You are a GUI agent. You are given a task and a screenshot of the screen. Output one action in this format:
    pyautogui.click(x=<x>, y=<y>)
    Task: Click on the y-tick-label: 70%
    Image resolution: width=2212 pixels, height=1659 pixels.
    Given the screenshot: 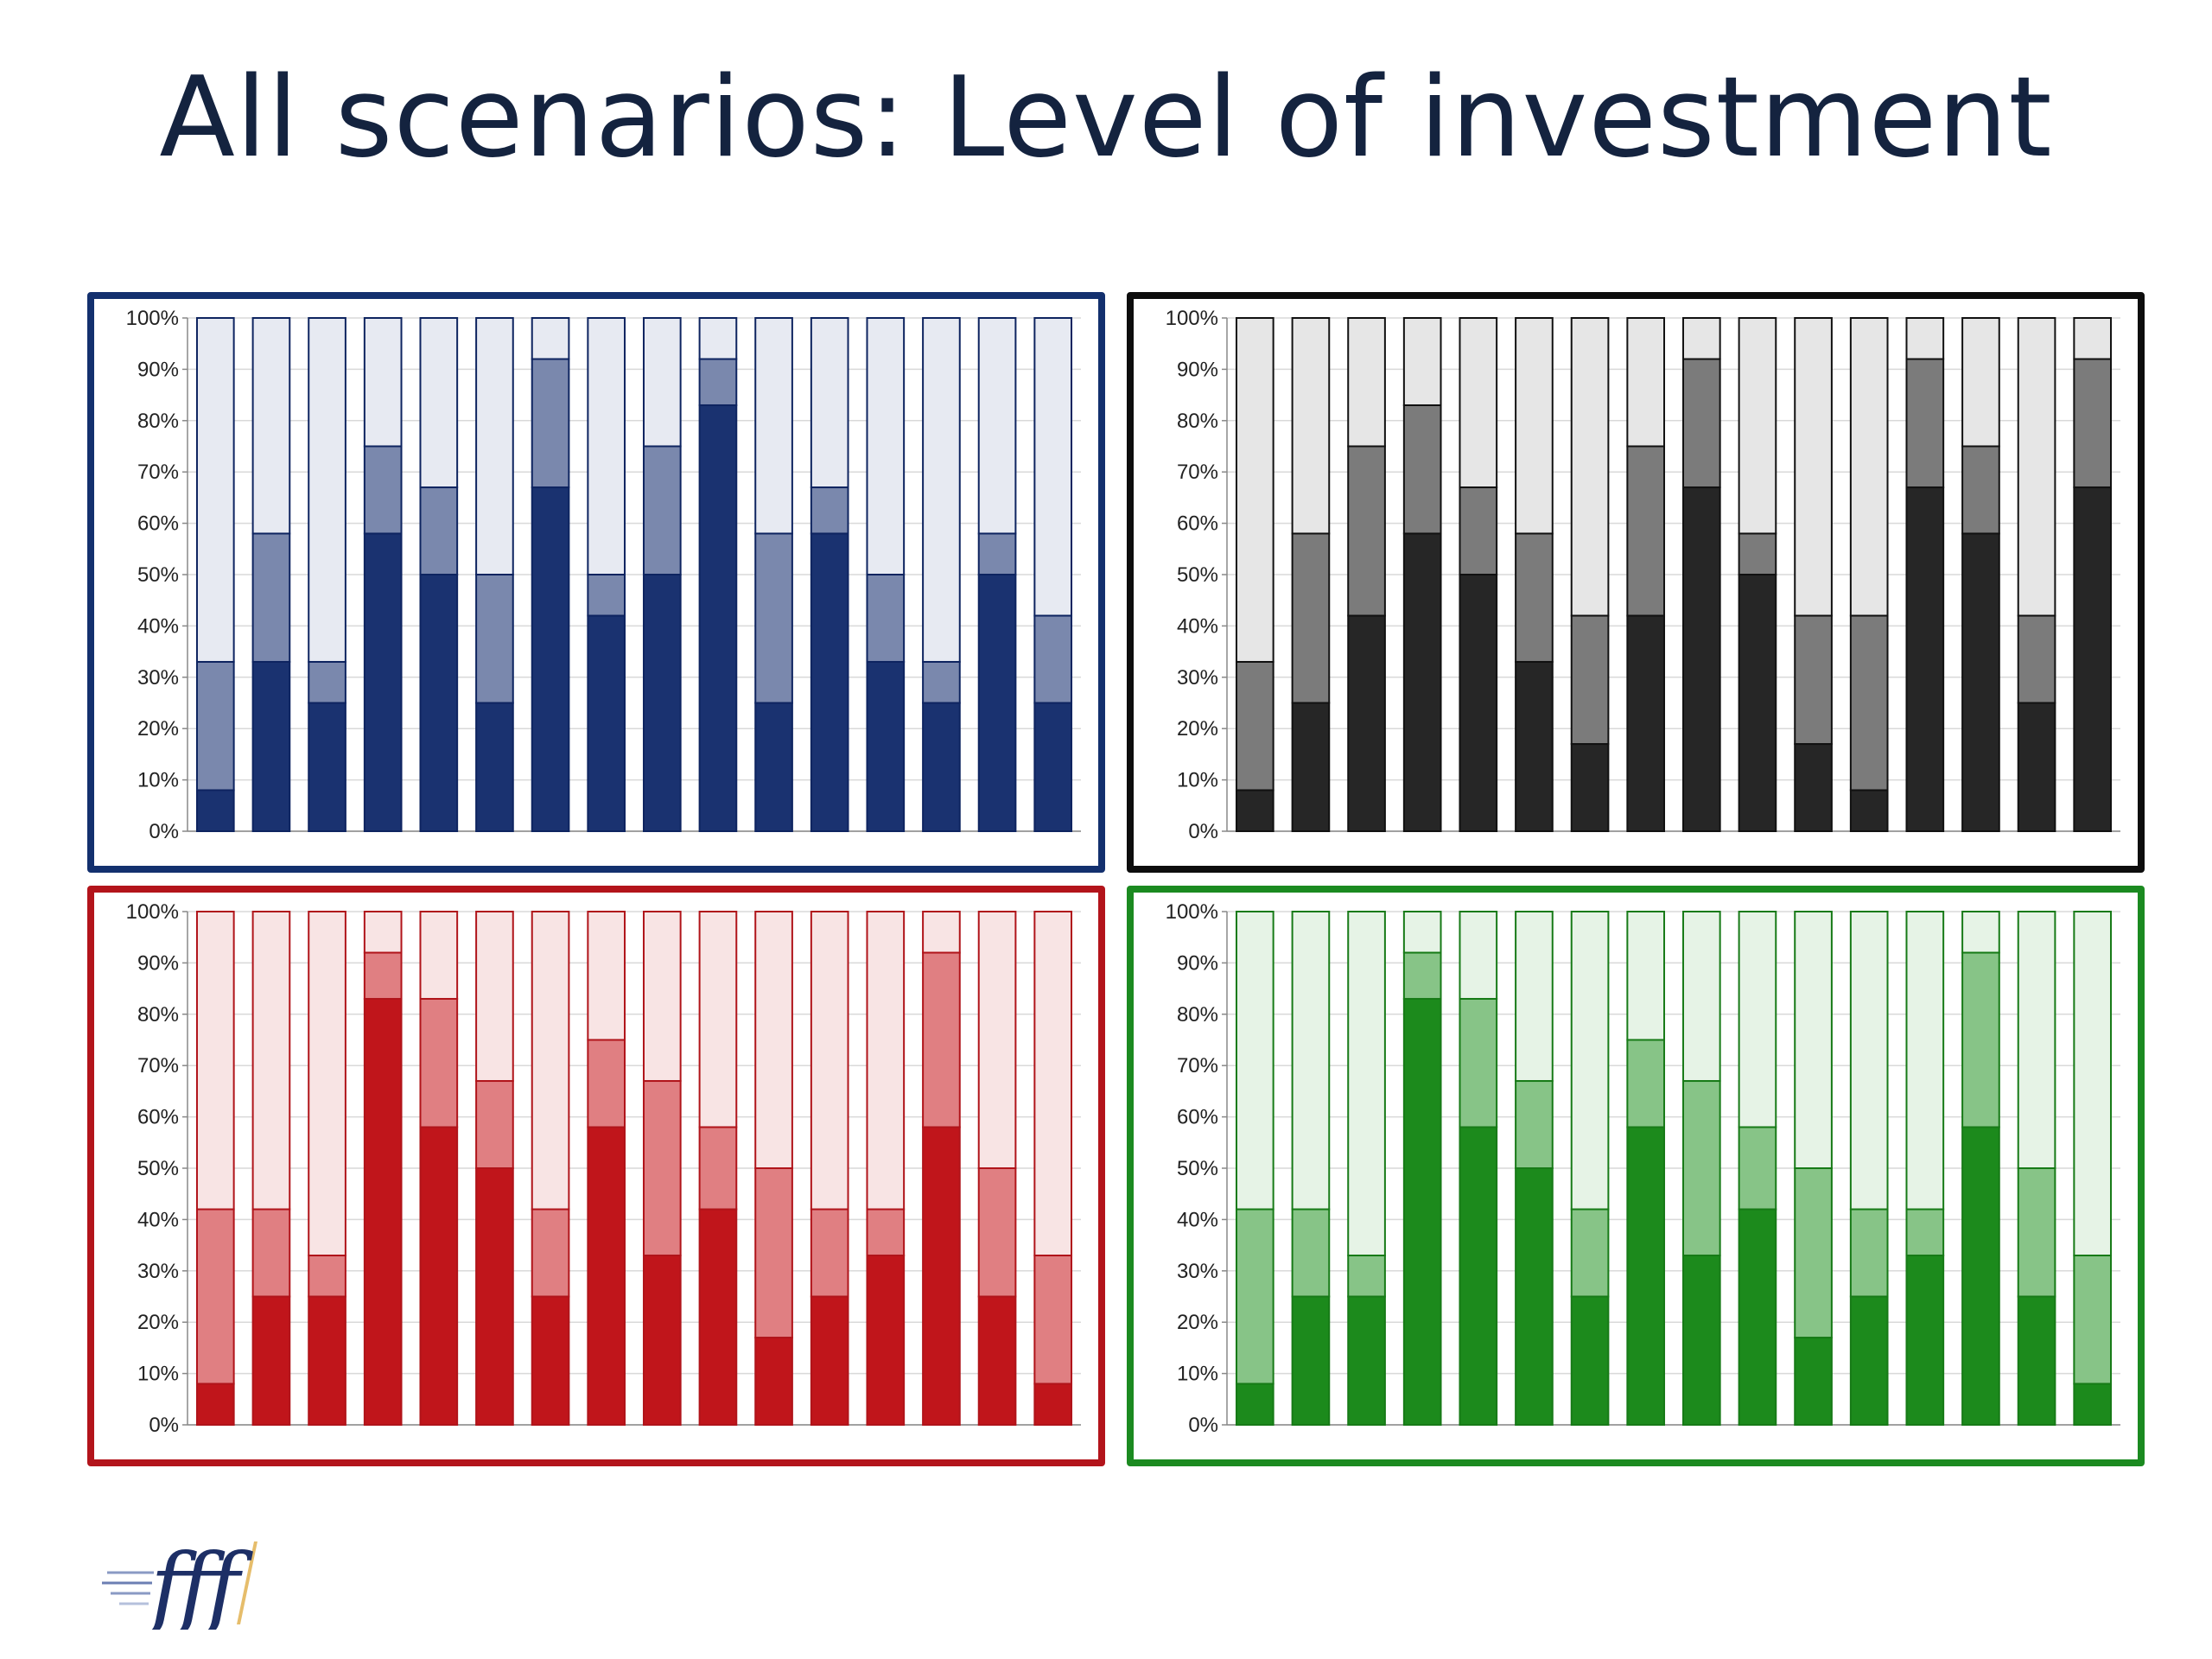 What is the action you would take?
    pyautogui.click(x=158, y=1065)
    